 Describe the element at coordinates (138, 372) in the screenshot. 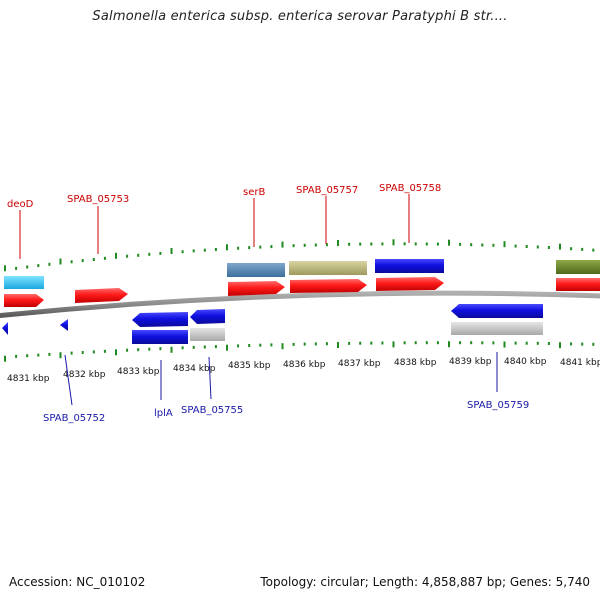

I see `tick-label: 4833 kbp` at that location.